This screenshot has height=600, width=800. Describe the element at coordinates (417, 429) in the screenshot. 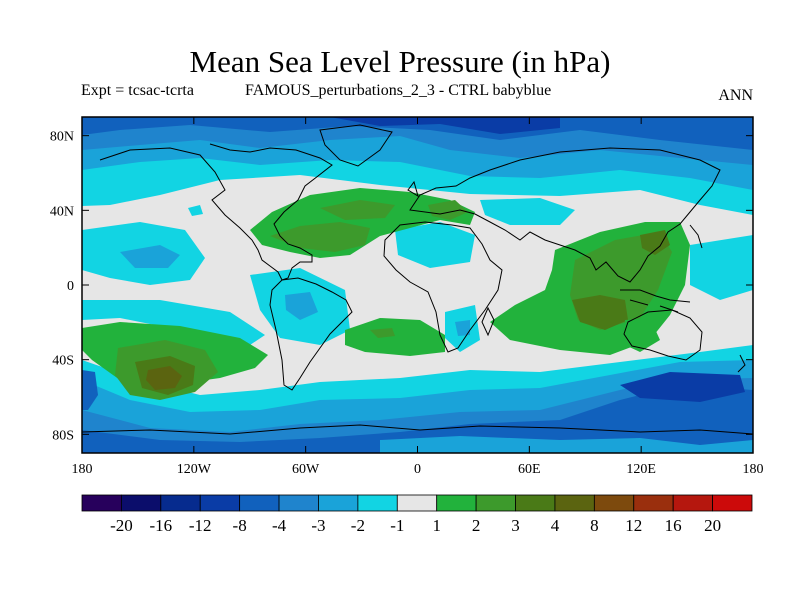

I see `antarctica-coast` at that location.